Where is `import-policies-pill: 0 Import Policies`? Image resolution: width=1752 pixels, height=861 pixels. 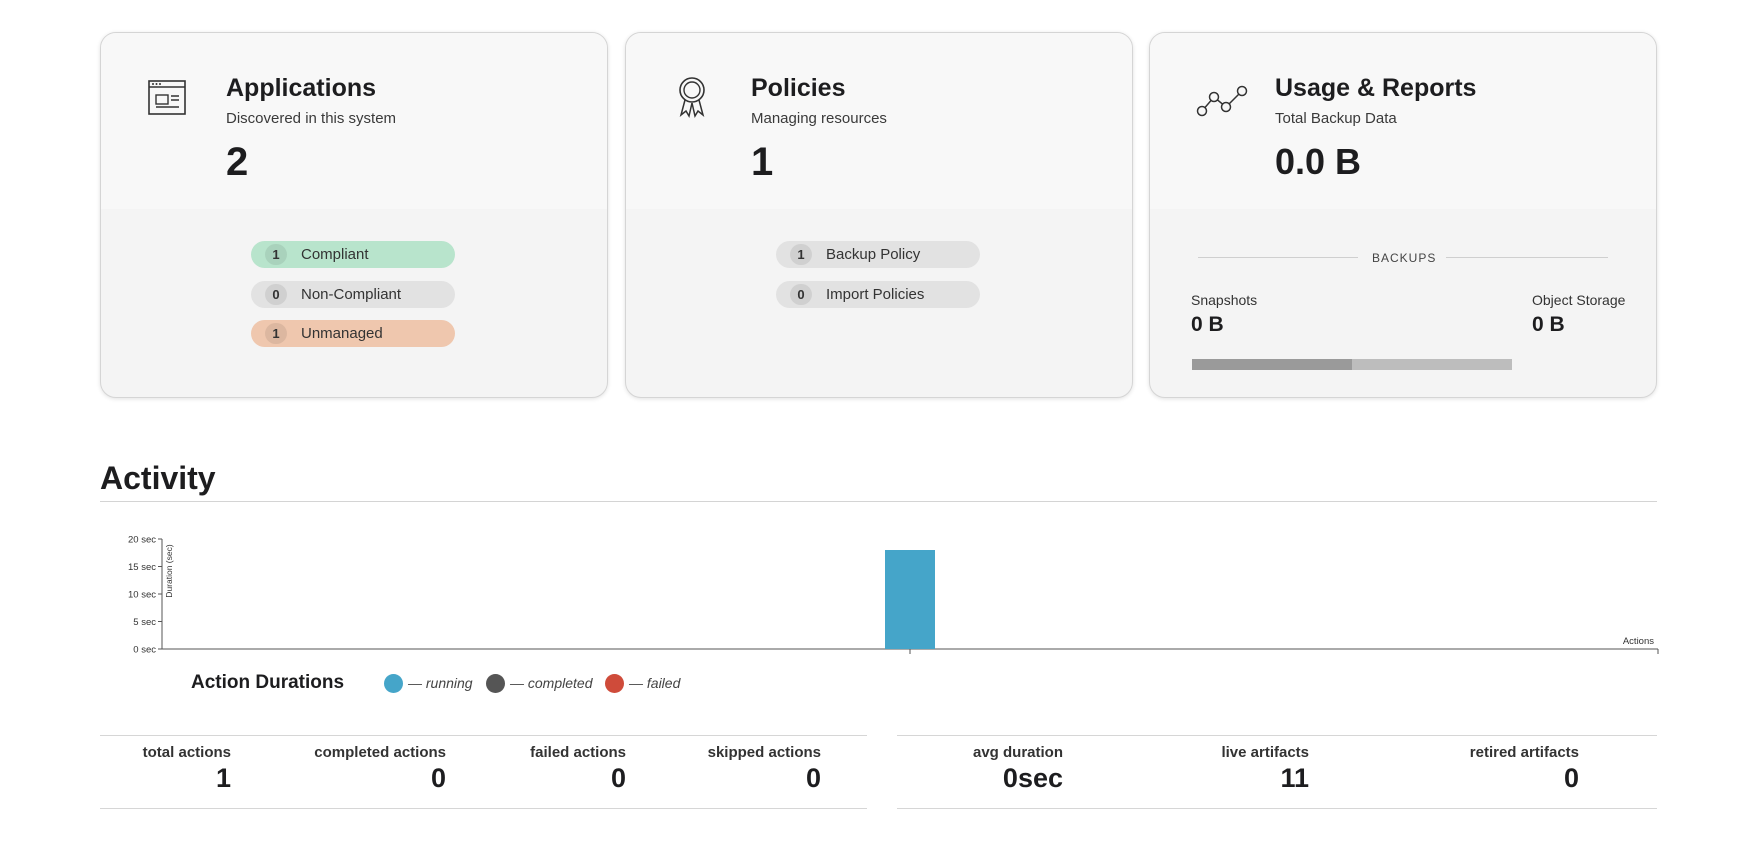
import-policies-pill: 0 Import Policies is located at coordinates (878, 294).